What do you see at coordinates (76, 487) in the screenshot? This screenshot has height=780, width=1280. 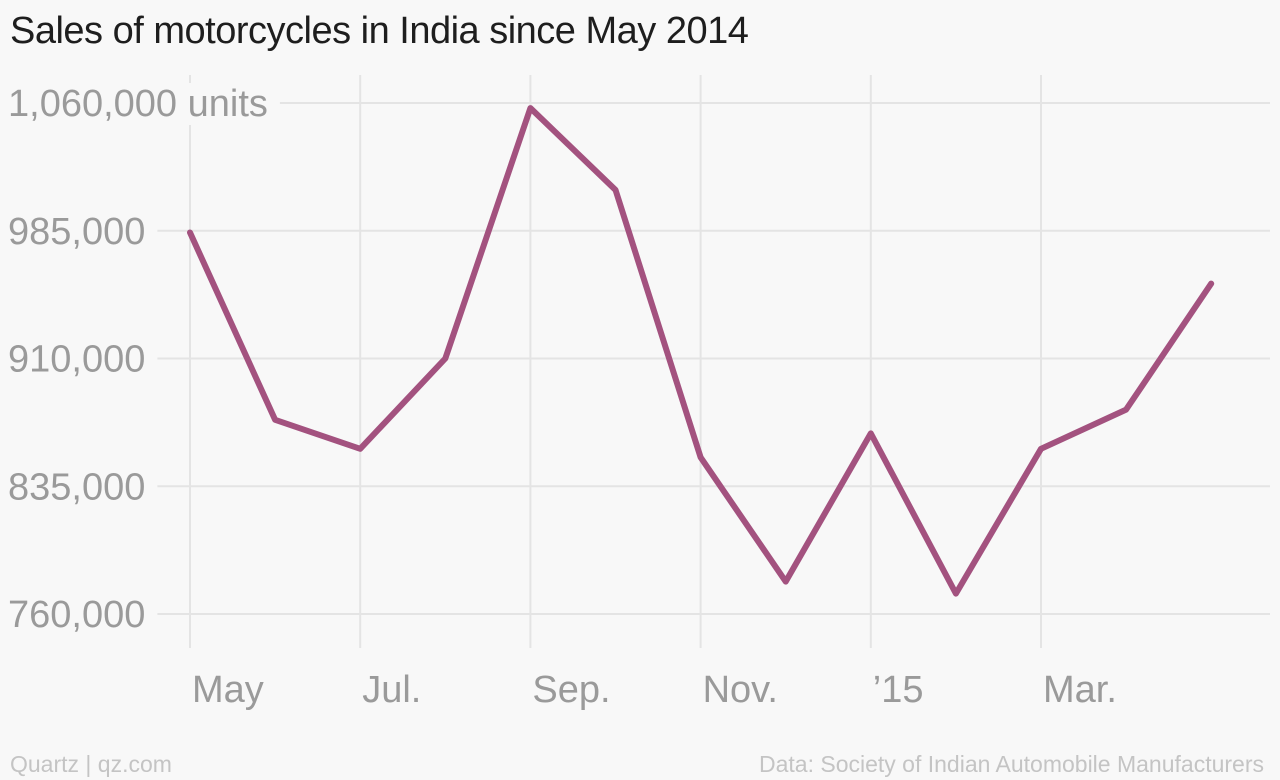 I see `y-tick-label: 835,000` at bounding box center [76, 487].